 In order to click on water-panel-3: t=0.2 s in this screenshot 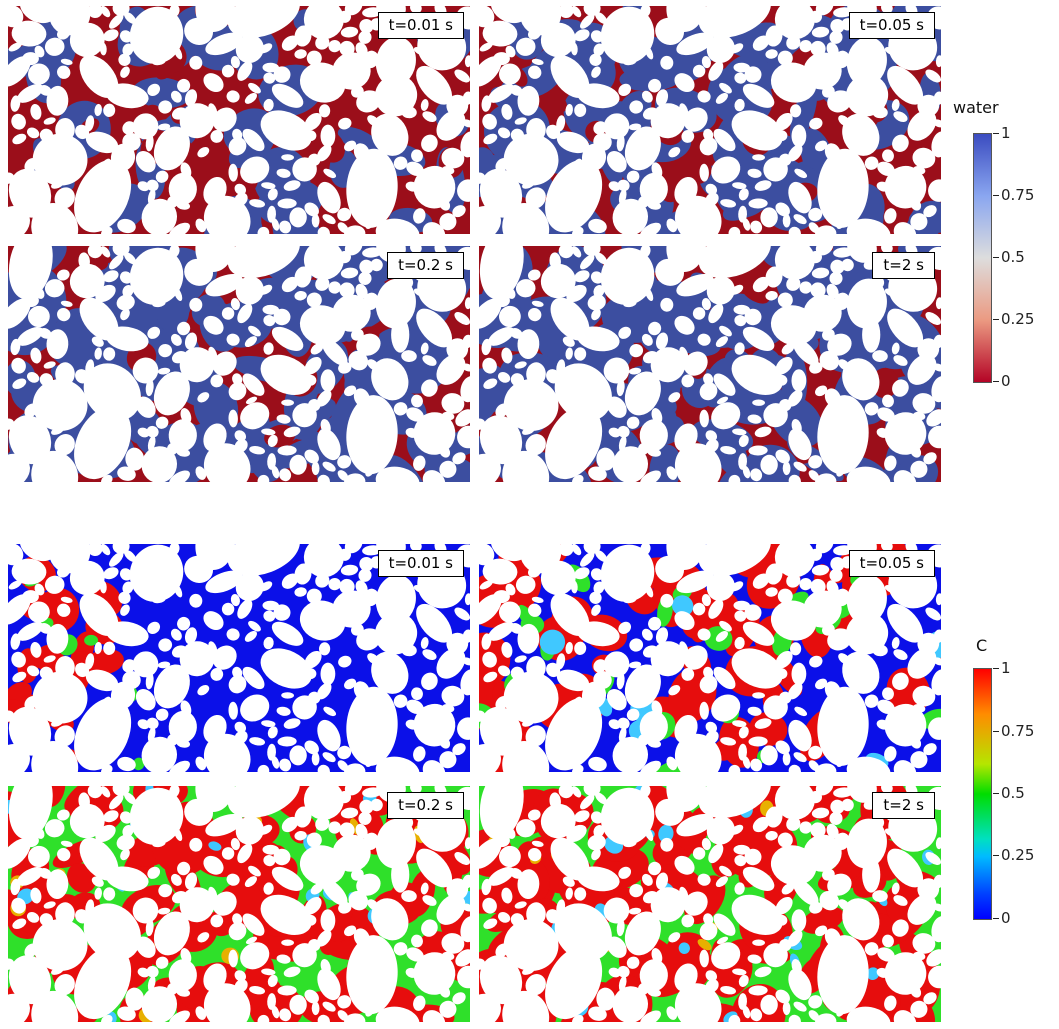, I will do `click(239, 364)`.